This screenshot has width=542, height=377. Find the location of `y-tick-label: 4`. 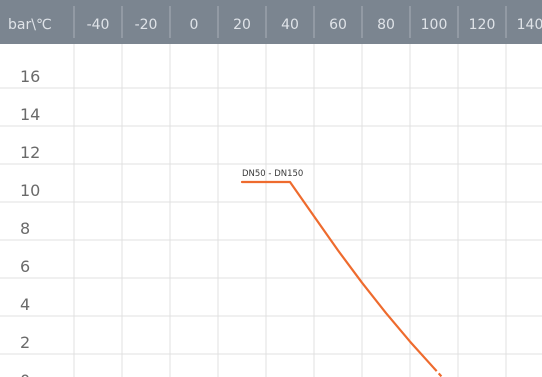

y-tick-label: 4 is located at coordinates (25, 304).